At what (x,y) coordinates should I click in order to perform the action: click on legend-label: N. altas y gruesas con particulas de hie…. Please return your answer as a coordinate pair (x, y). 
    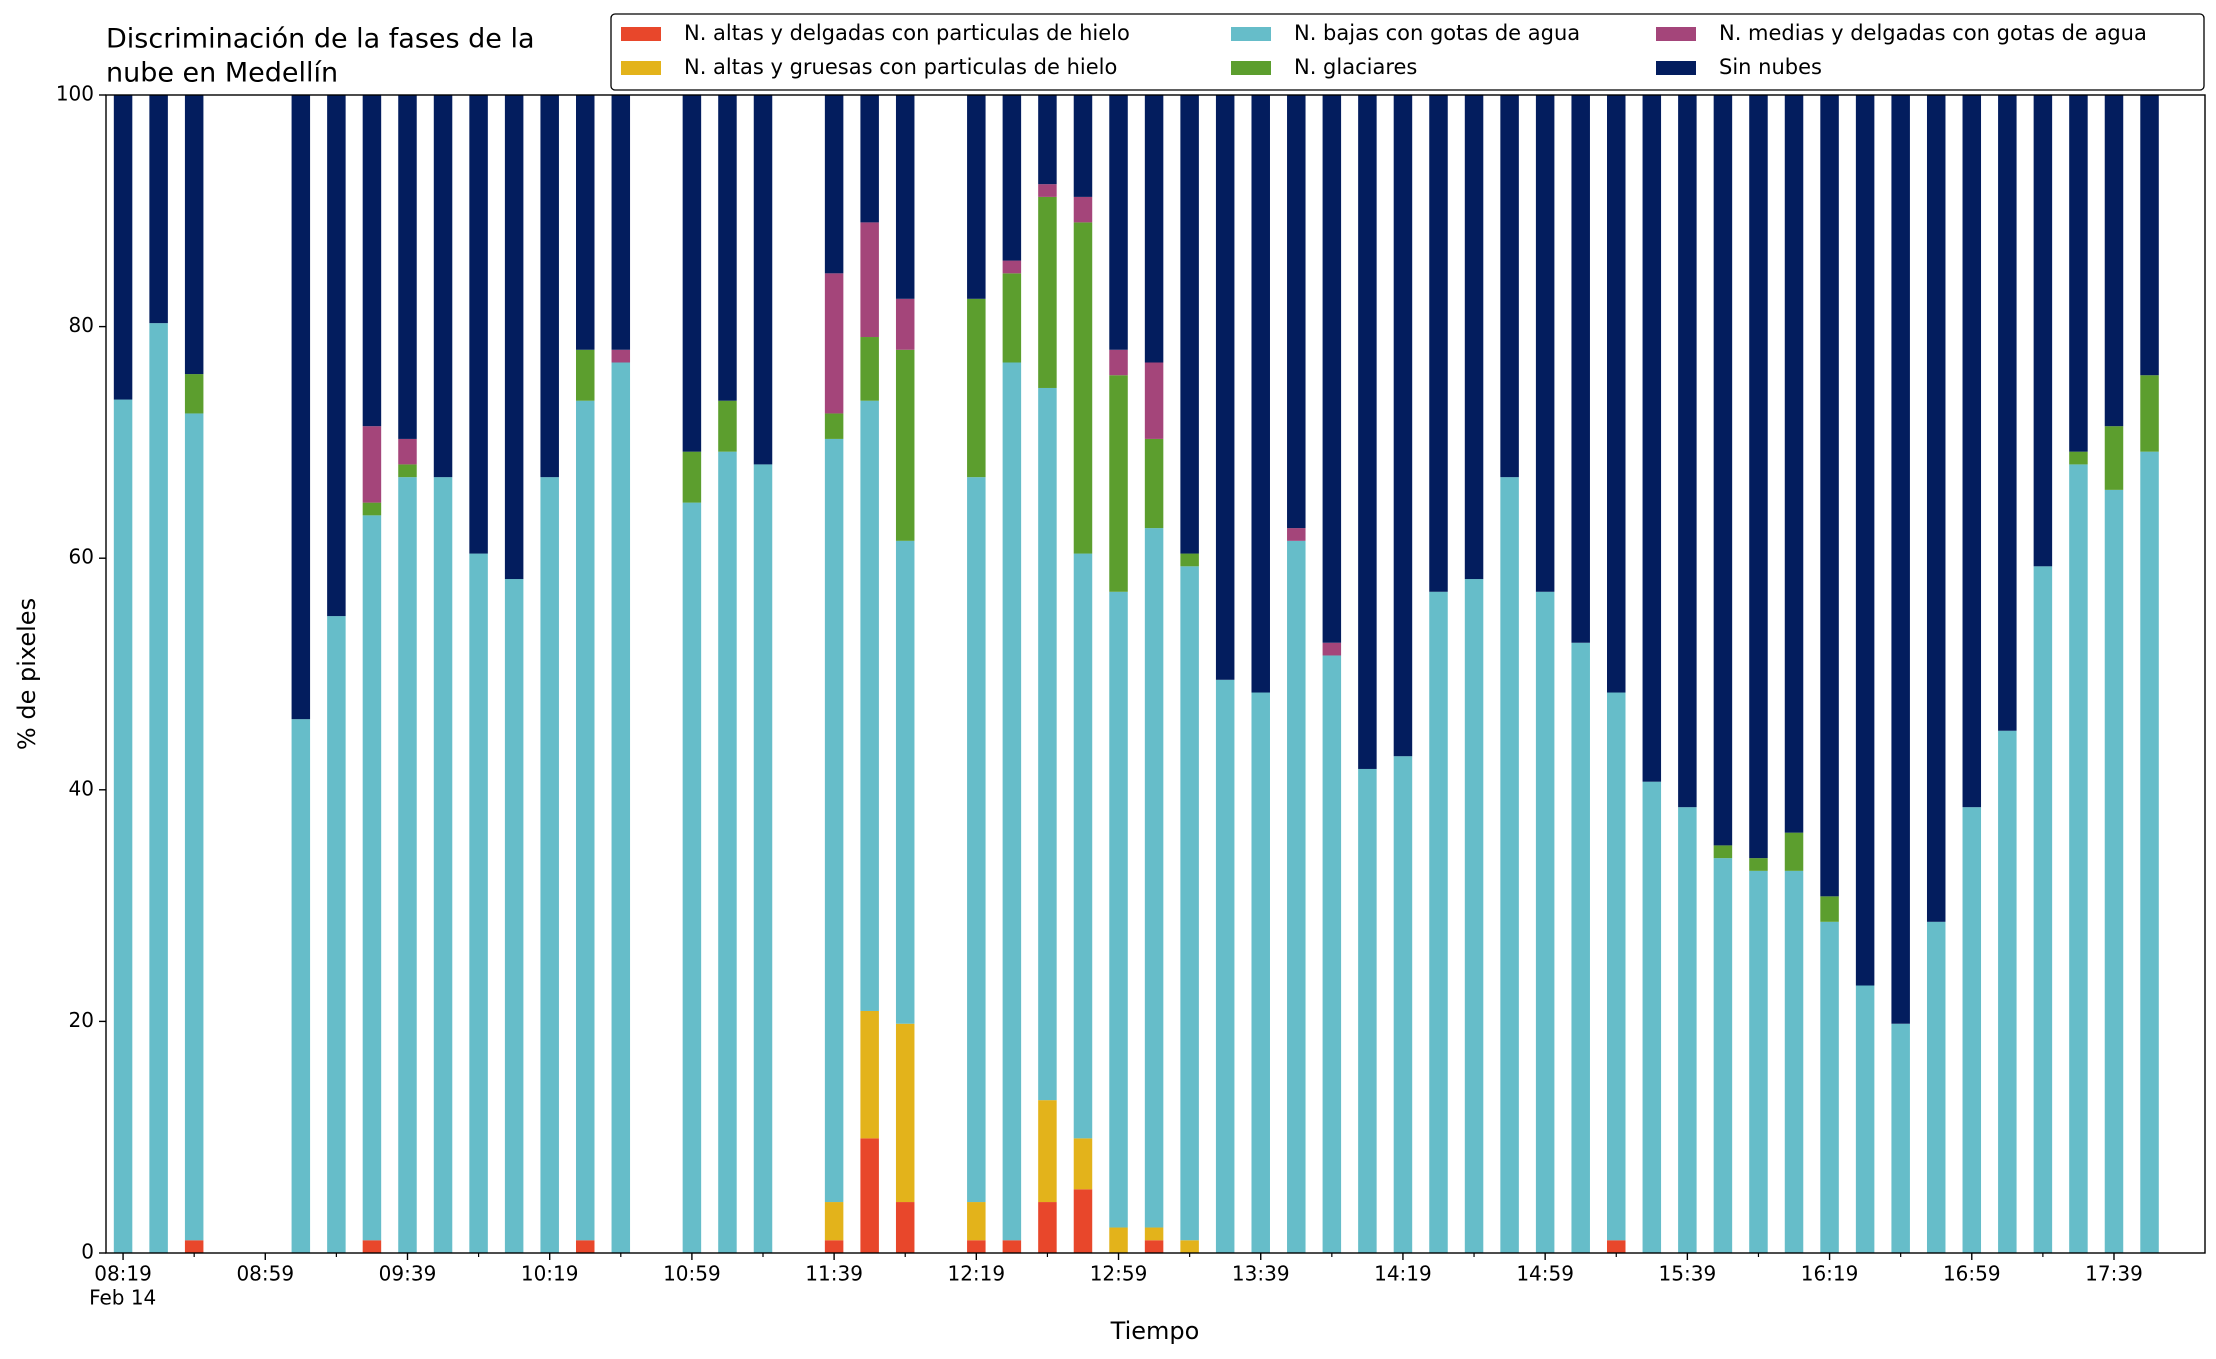
    Looking at the image, I should click on (900, 67).